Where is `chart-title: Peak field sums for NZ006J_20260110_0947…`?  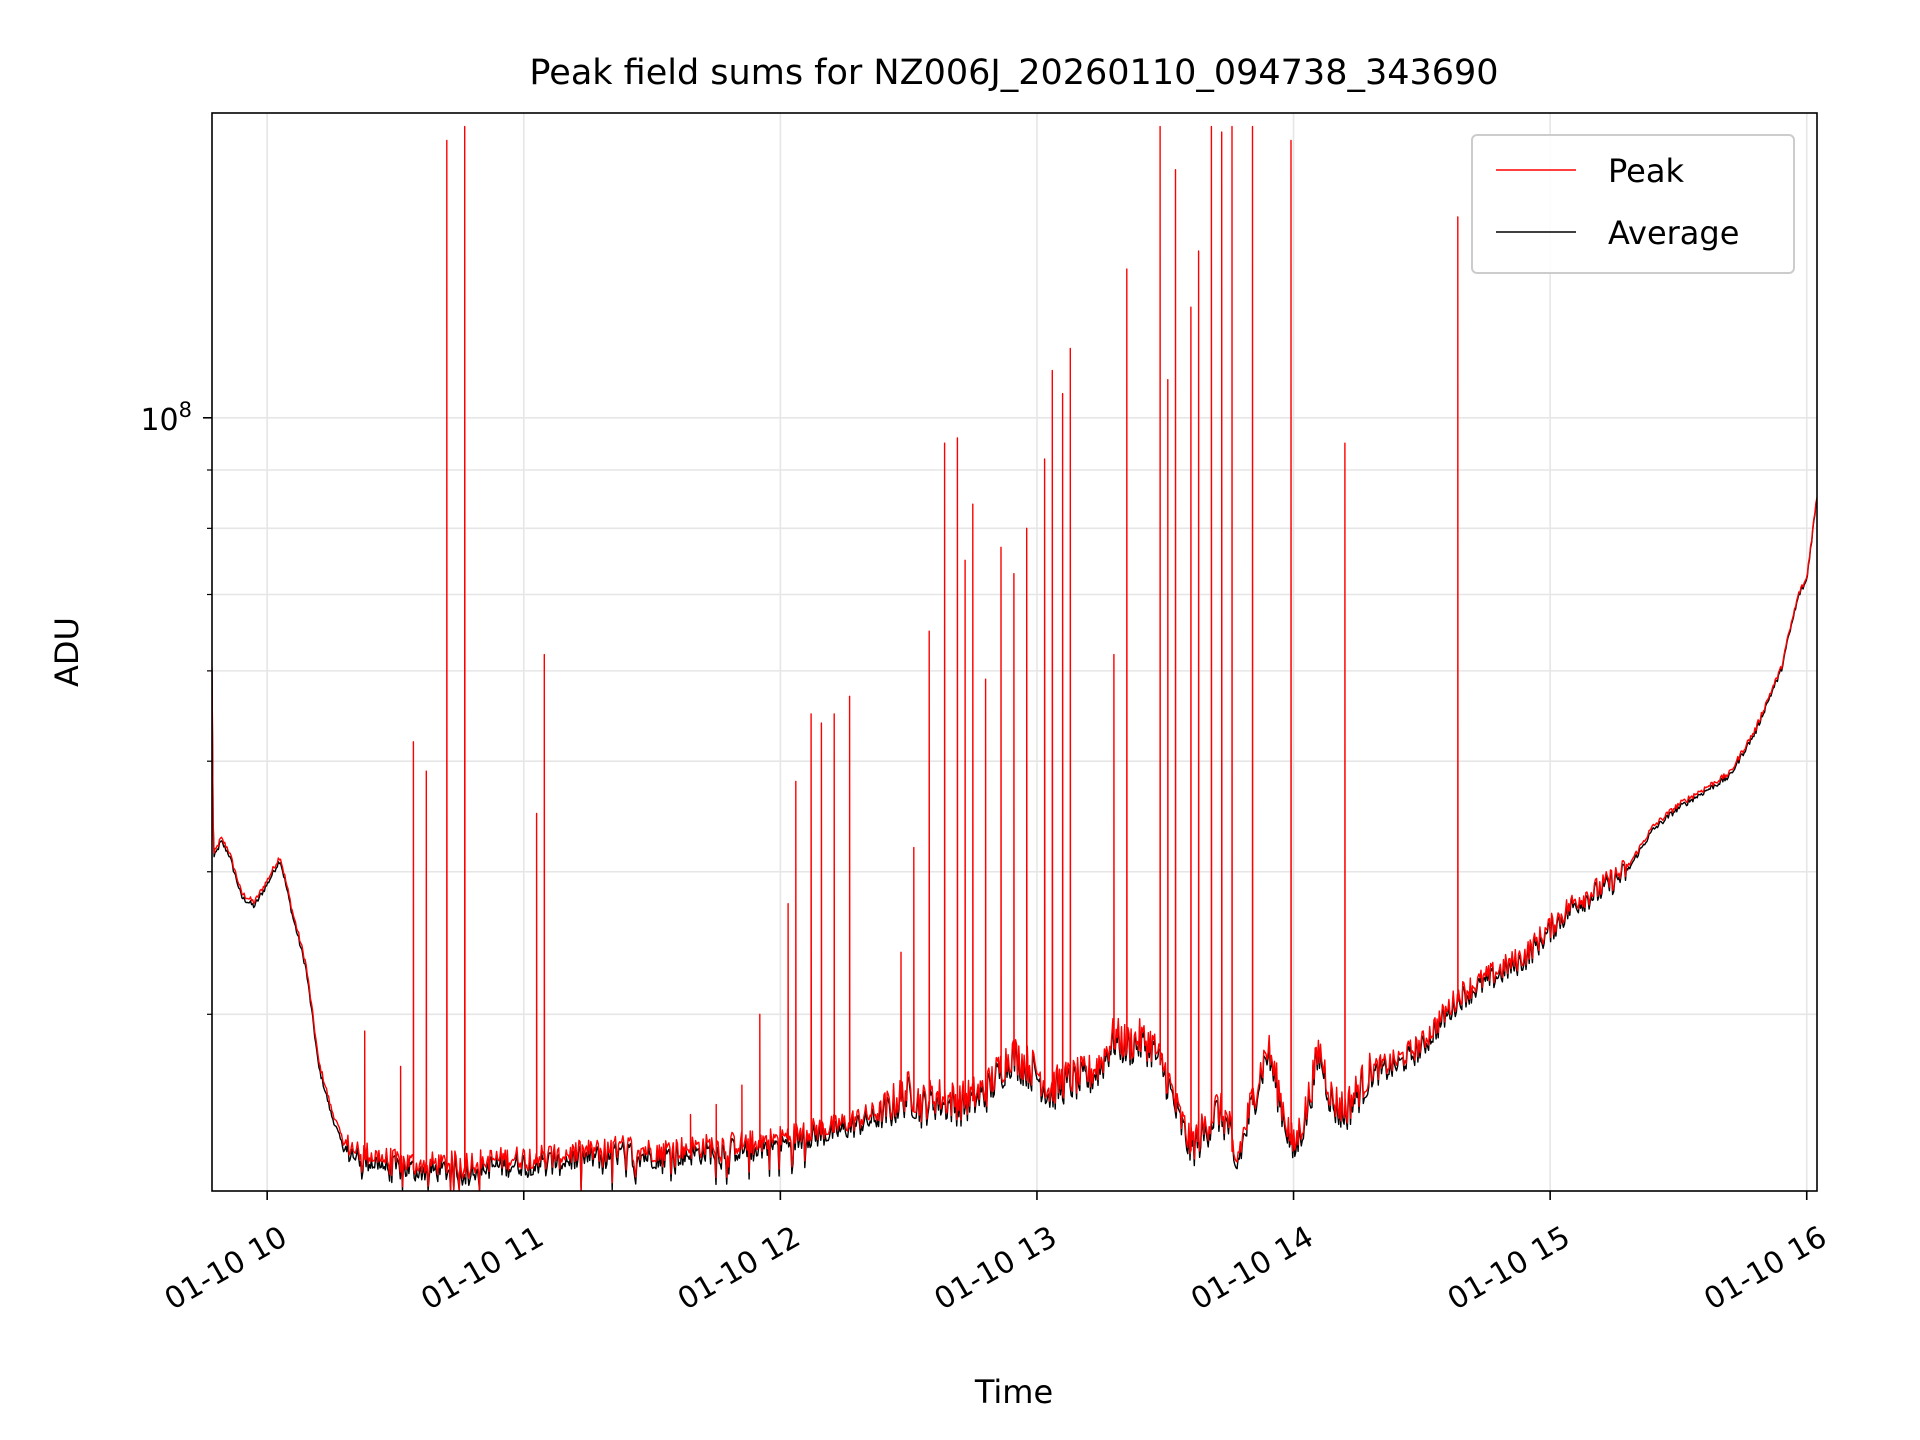 chart-title: Peak field sums for NZ006J_20260110_0947… is located at coordinates (1013, 73).